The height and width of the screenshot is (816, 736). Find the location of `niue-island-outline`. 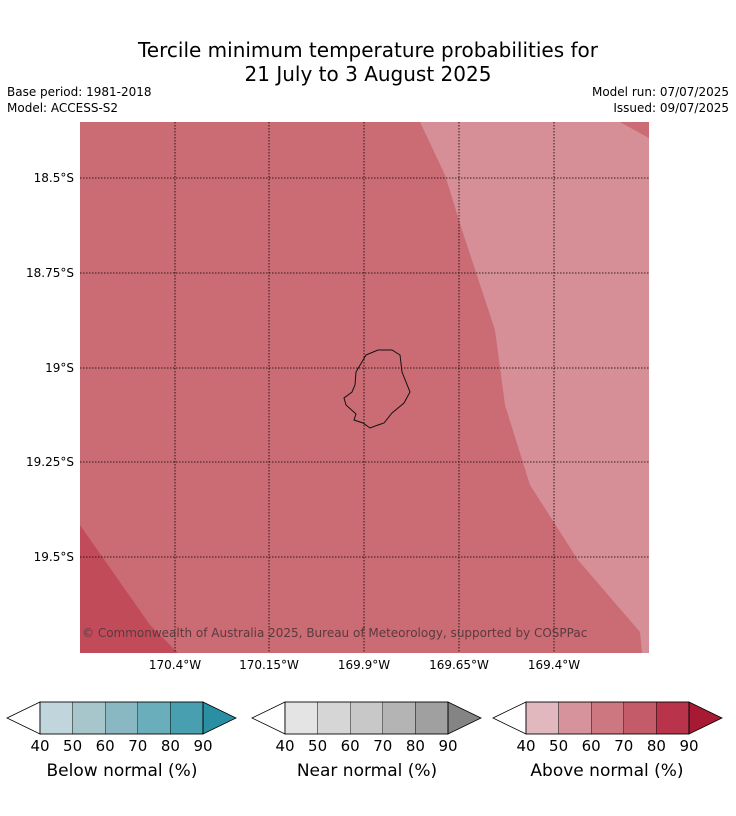

niue-island-outline is located at coordinates (377, 389).